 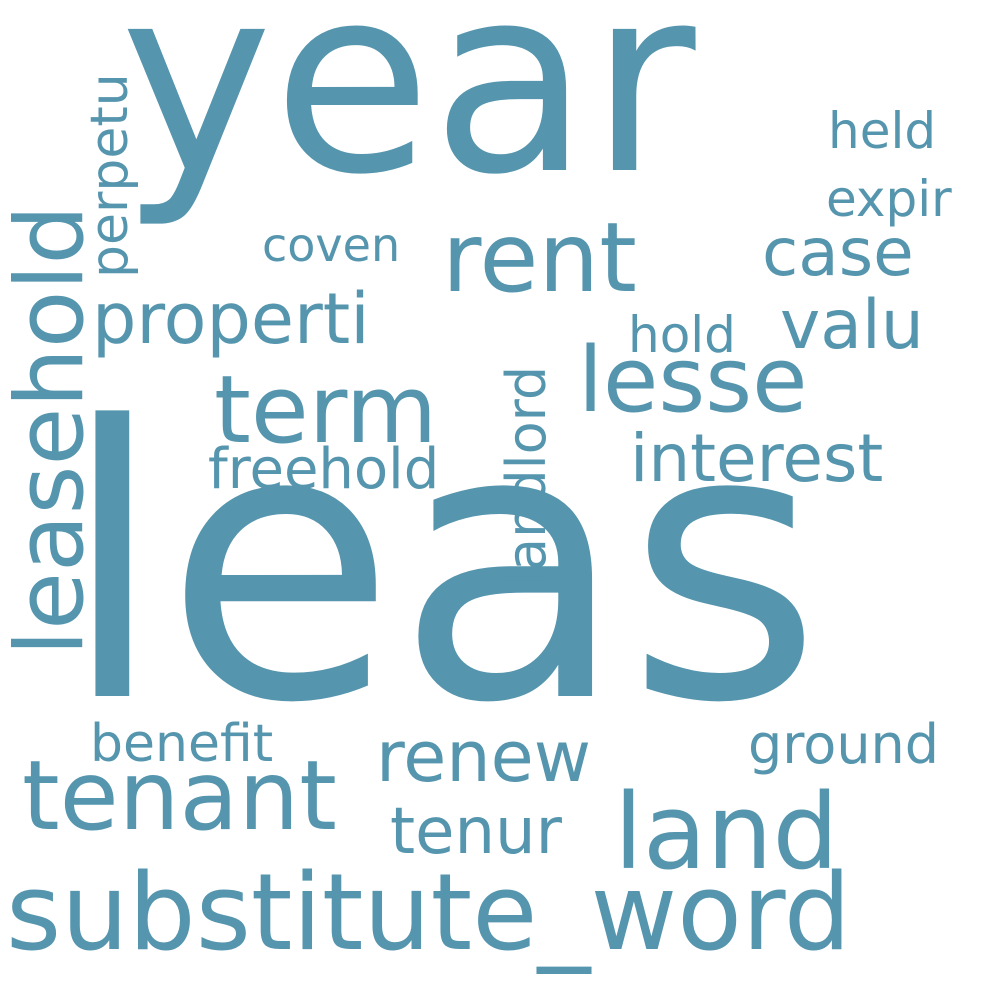 What do you see at coordinates (882, 131) in the screenshot?
I see `word-held: held` at bounding box center [882, 131].